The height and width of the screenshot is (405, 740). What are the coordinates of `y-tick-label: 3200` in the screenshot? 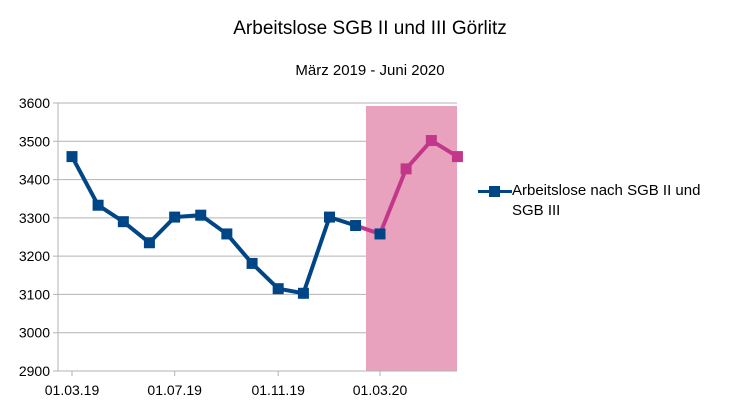 It's located at (34, 256).